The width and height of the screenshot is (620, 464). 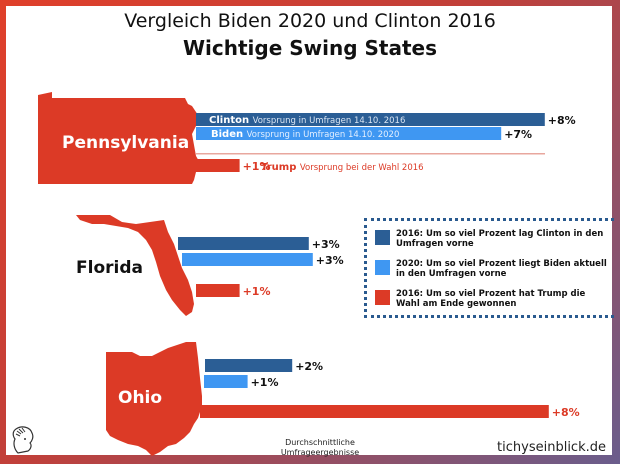 I want to click on value-label-clinton-ohio: +2%, so click(x=309, y=366).